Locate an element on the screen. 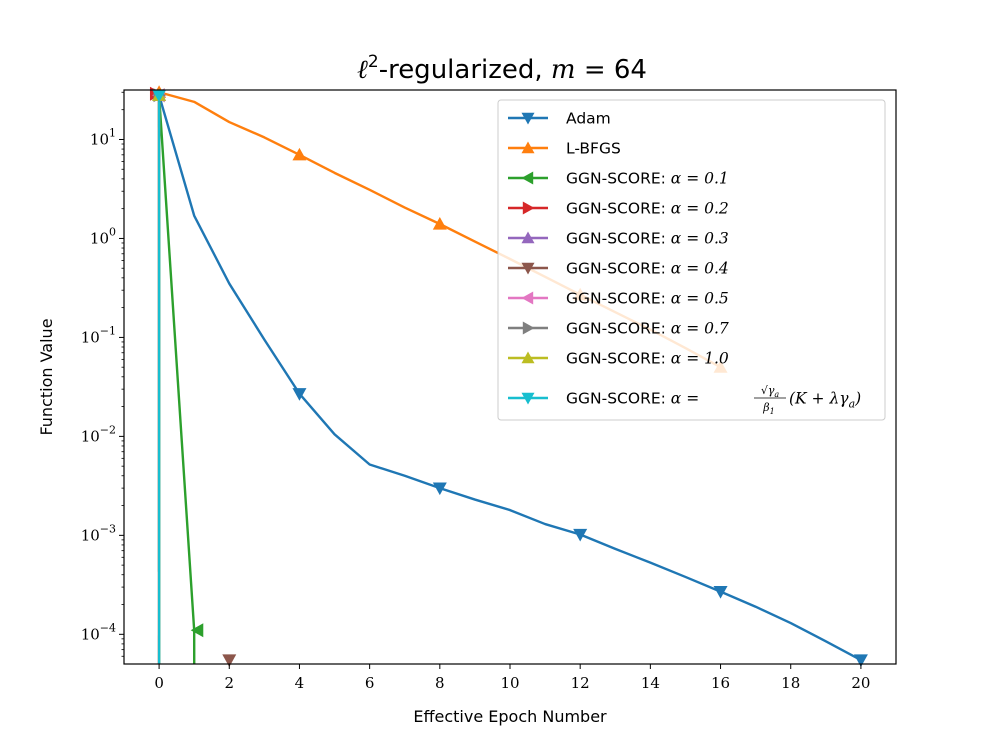 The image size is (996, 747). y-axis-label: Function Value is located at coordinates (46, 376).